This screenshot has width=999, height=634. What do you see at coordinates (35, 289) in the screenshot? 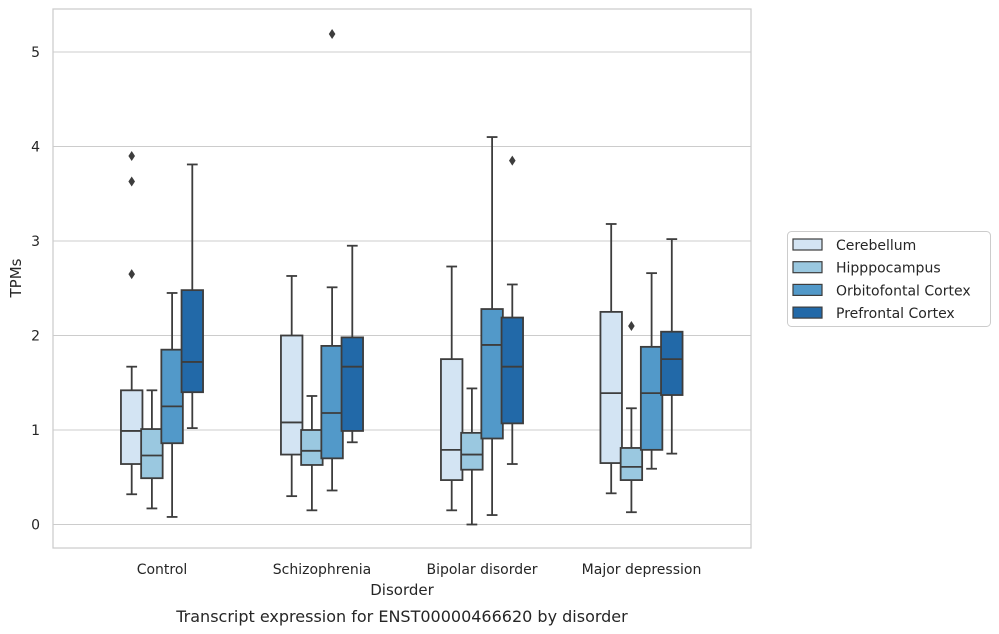
I see `y-tick-labels: 0 1 2 3 4 5` at bounding box center [35, 289].